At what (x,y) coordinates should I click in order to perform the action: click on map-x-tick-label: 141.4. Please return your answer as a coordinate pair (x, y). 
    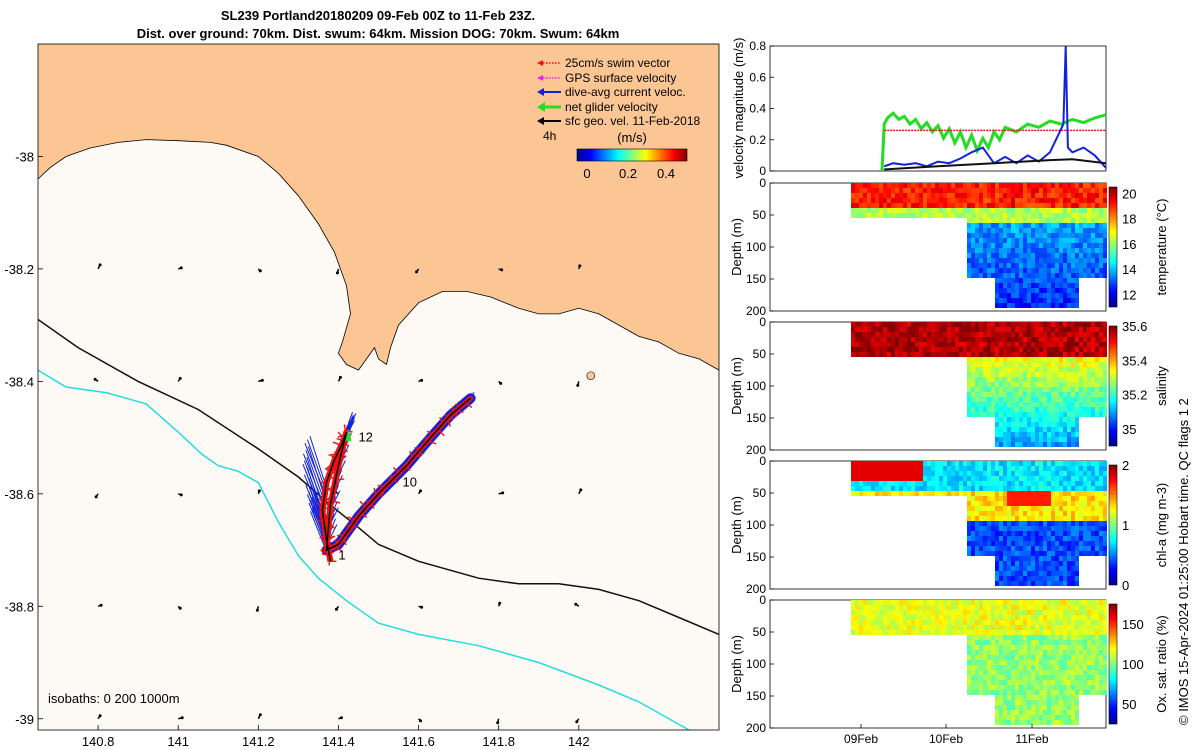
    Looking at the image, I should click on (338, 741).